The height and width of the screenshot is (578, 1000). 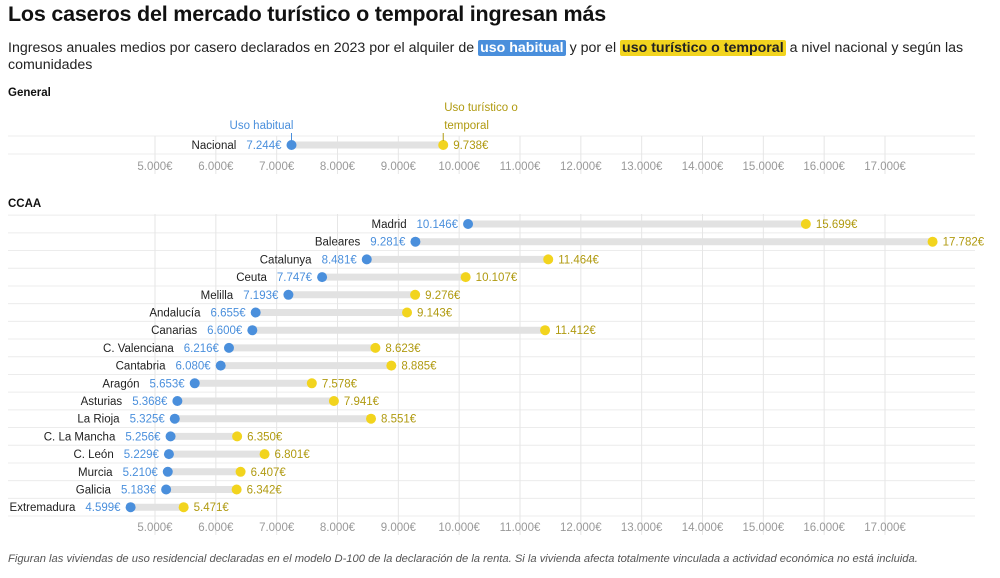 What do you see at coordinates (95, 473) in the screenshot?
I see `row-name: Murcia` at bounding box center [95, 473].